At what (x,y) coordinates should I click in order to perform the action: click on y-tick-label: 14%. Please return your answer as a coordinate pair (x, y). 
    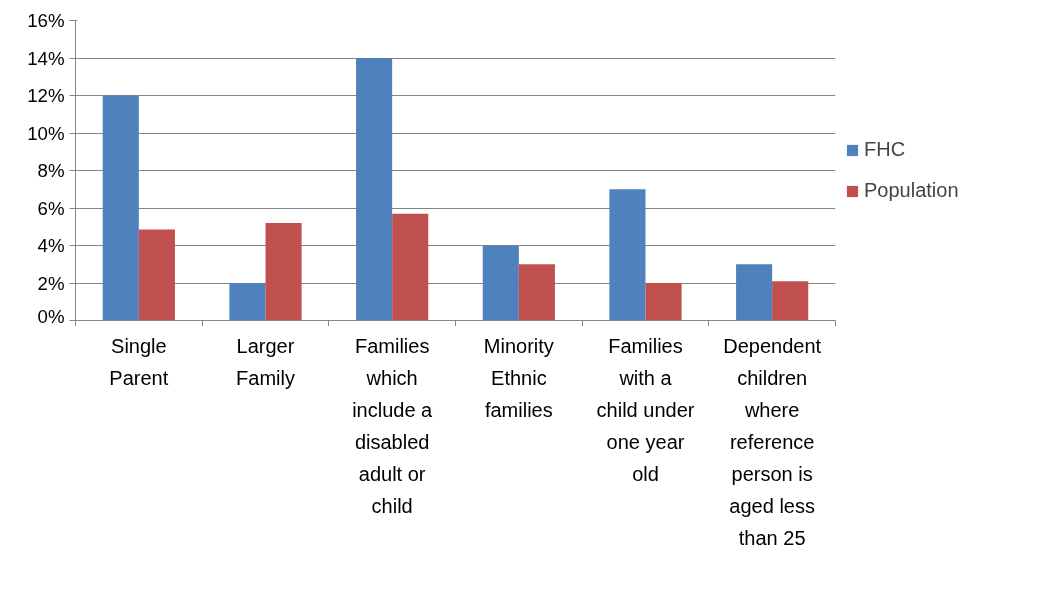
    Looking at the image, I should click on (46, 58).